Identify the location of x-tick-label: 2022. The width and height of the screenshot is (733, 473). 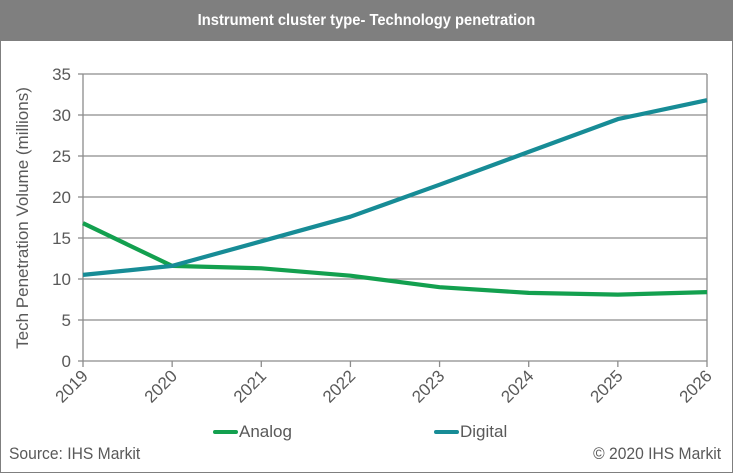
(339, 386).